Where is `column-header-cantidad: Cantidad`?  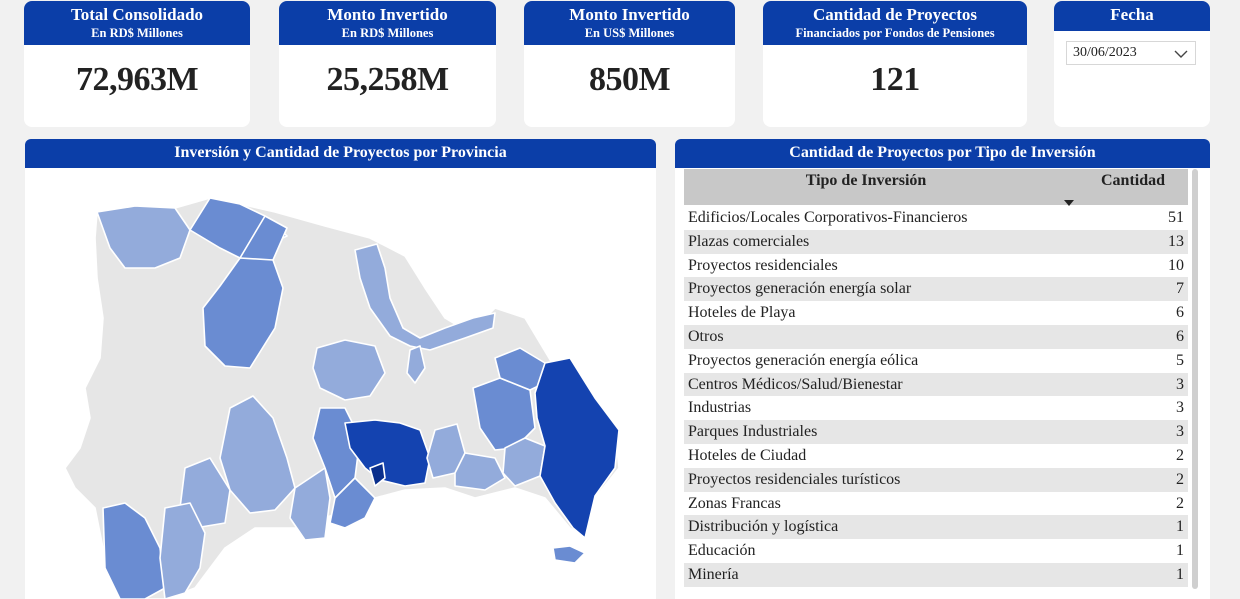
column-header-cantidad: Cantidad is located at coordinates (1133, 180).